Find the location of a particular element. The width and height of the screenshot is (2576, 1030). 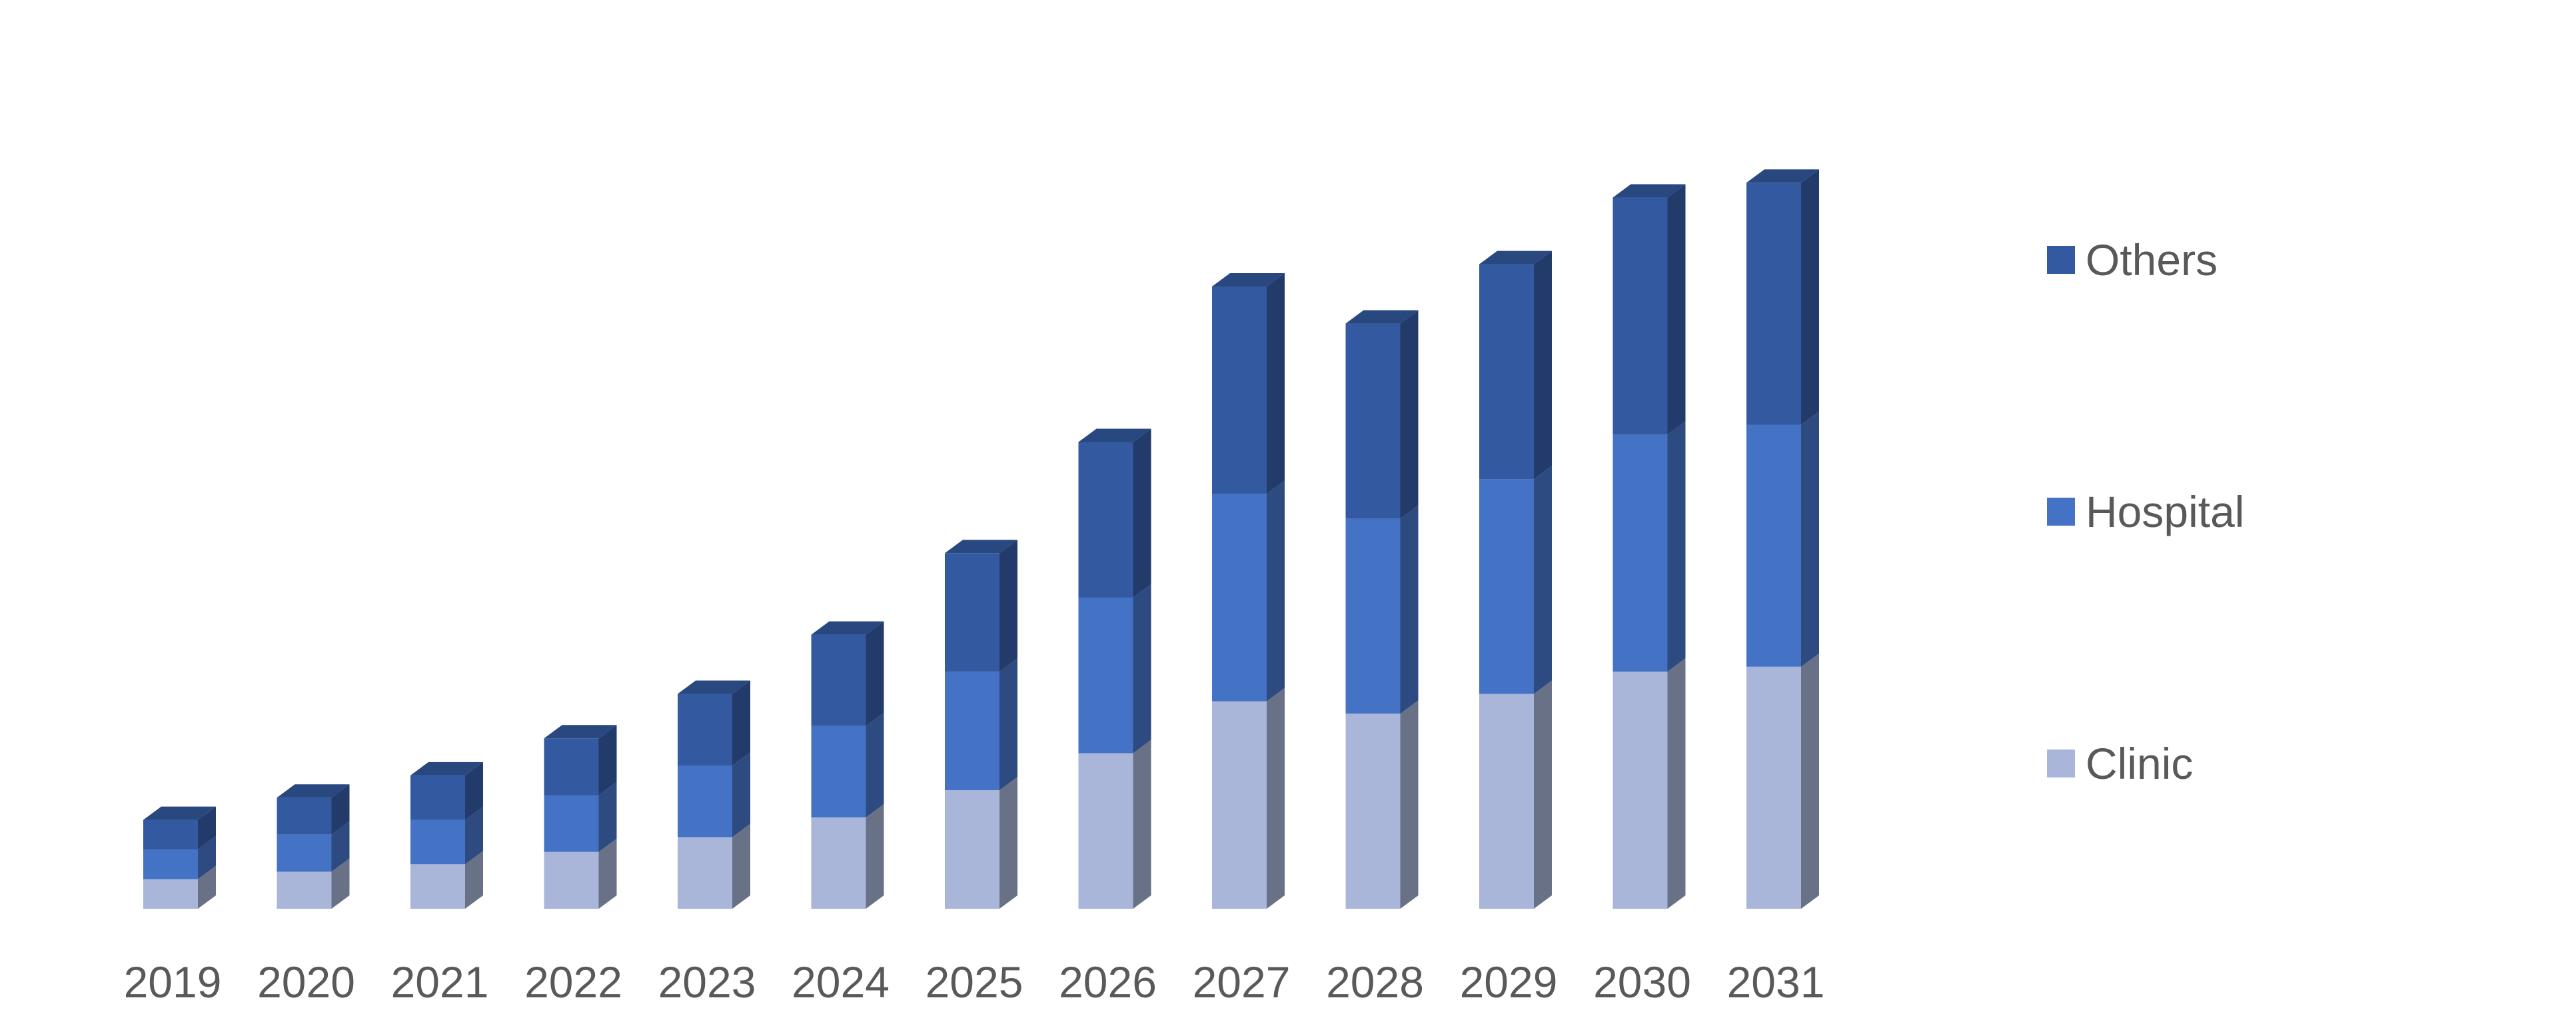

bar-hospital-2028 is located at coordinates (1382, 609).